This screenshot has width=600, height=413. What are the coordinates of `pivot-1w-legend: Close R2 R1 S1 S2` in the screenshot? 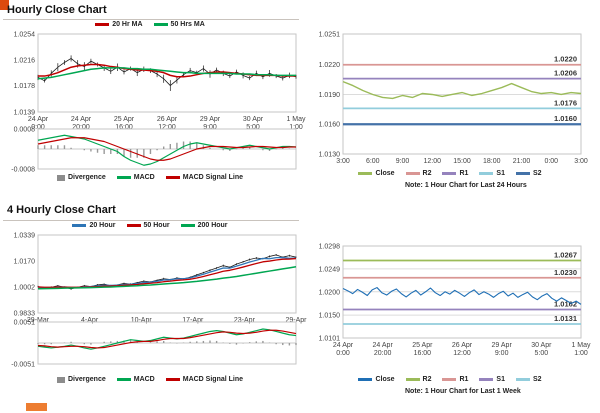 It's located at (450, 379).